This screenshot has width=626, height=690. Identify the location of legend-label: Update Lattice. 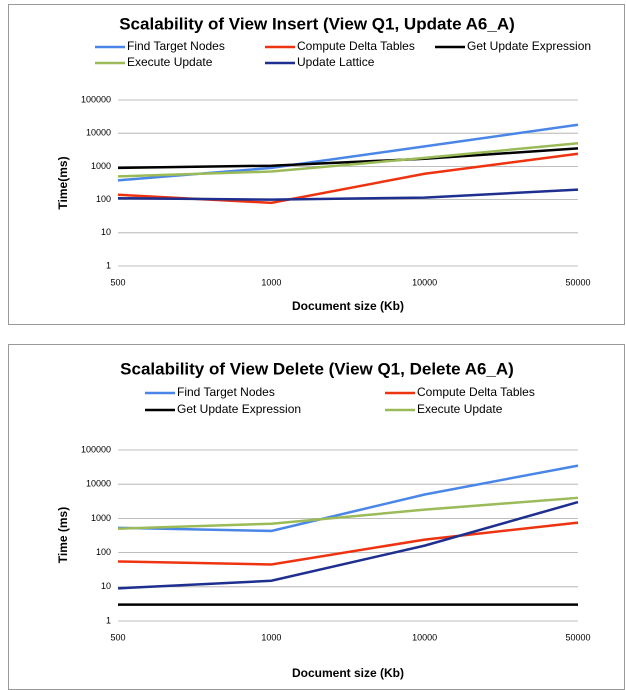
(336, 62).